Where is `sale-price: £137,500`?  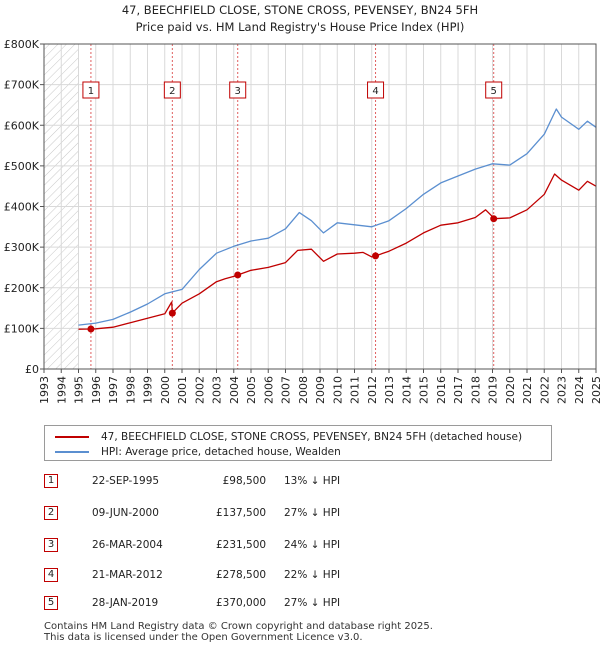 sale-price: £137,500 is located at coordinates (241, 513).